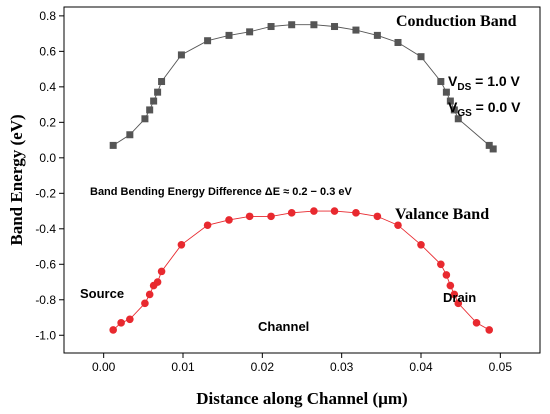 The width and height of the screenshot is (550, 414). I want to click on y-tick-label: 0.0, so click(47, 158).